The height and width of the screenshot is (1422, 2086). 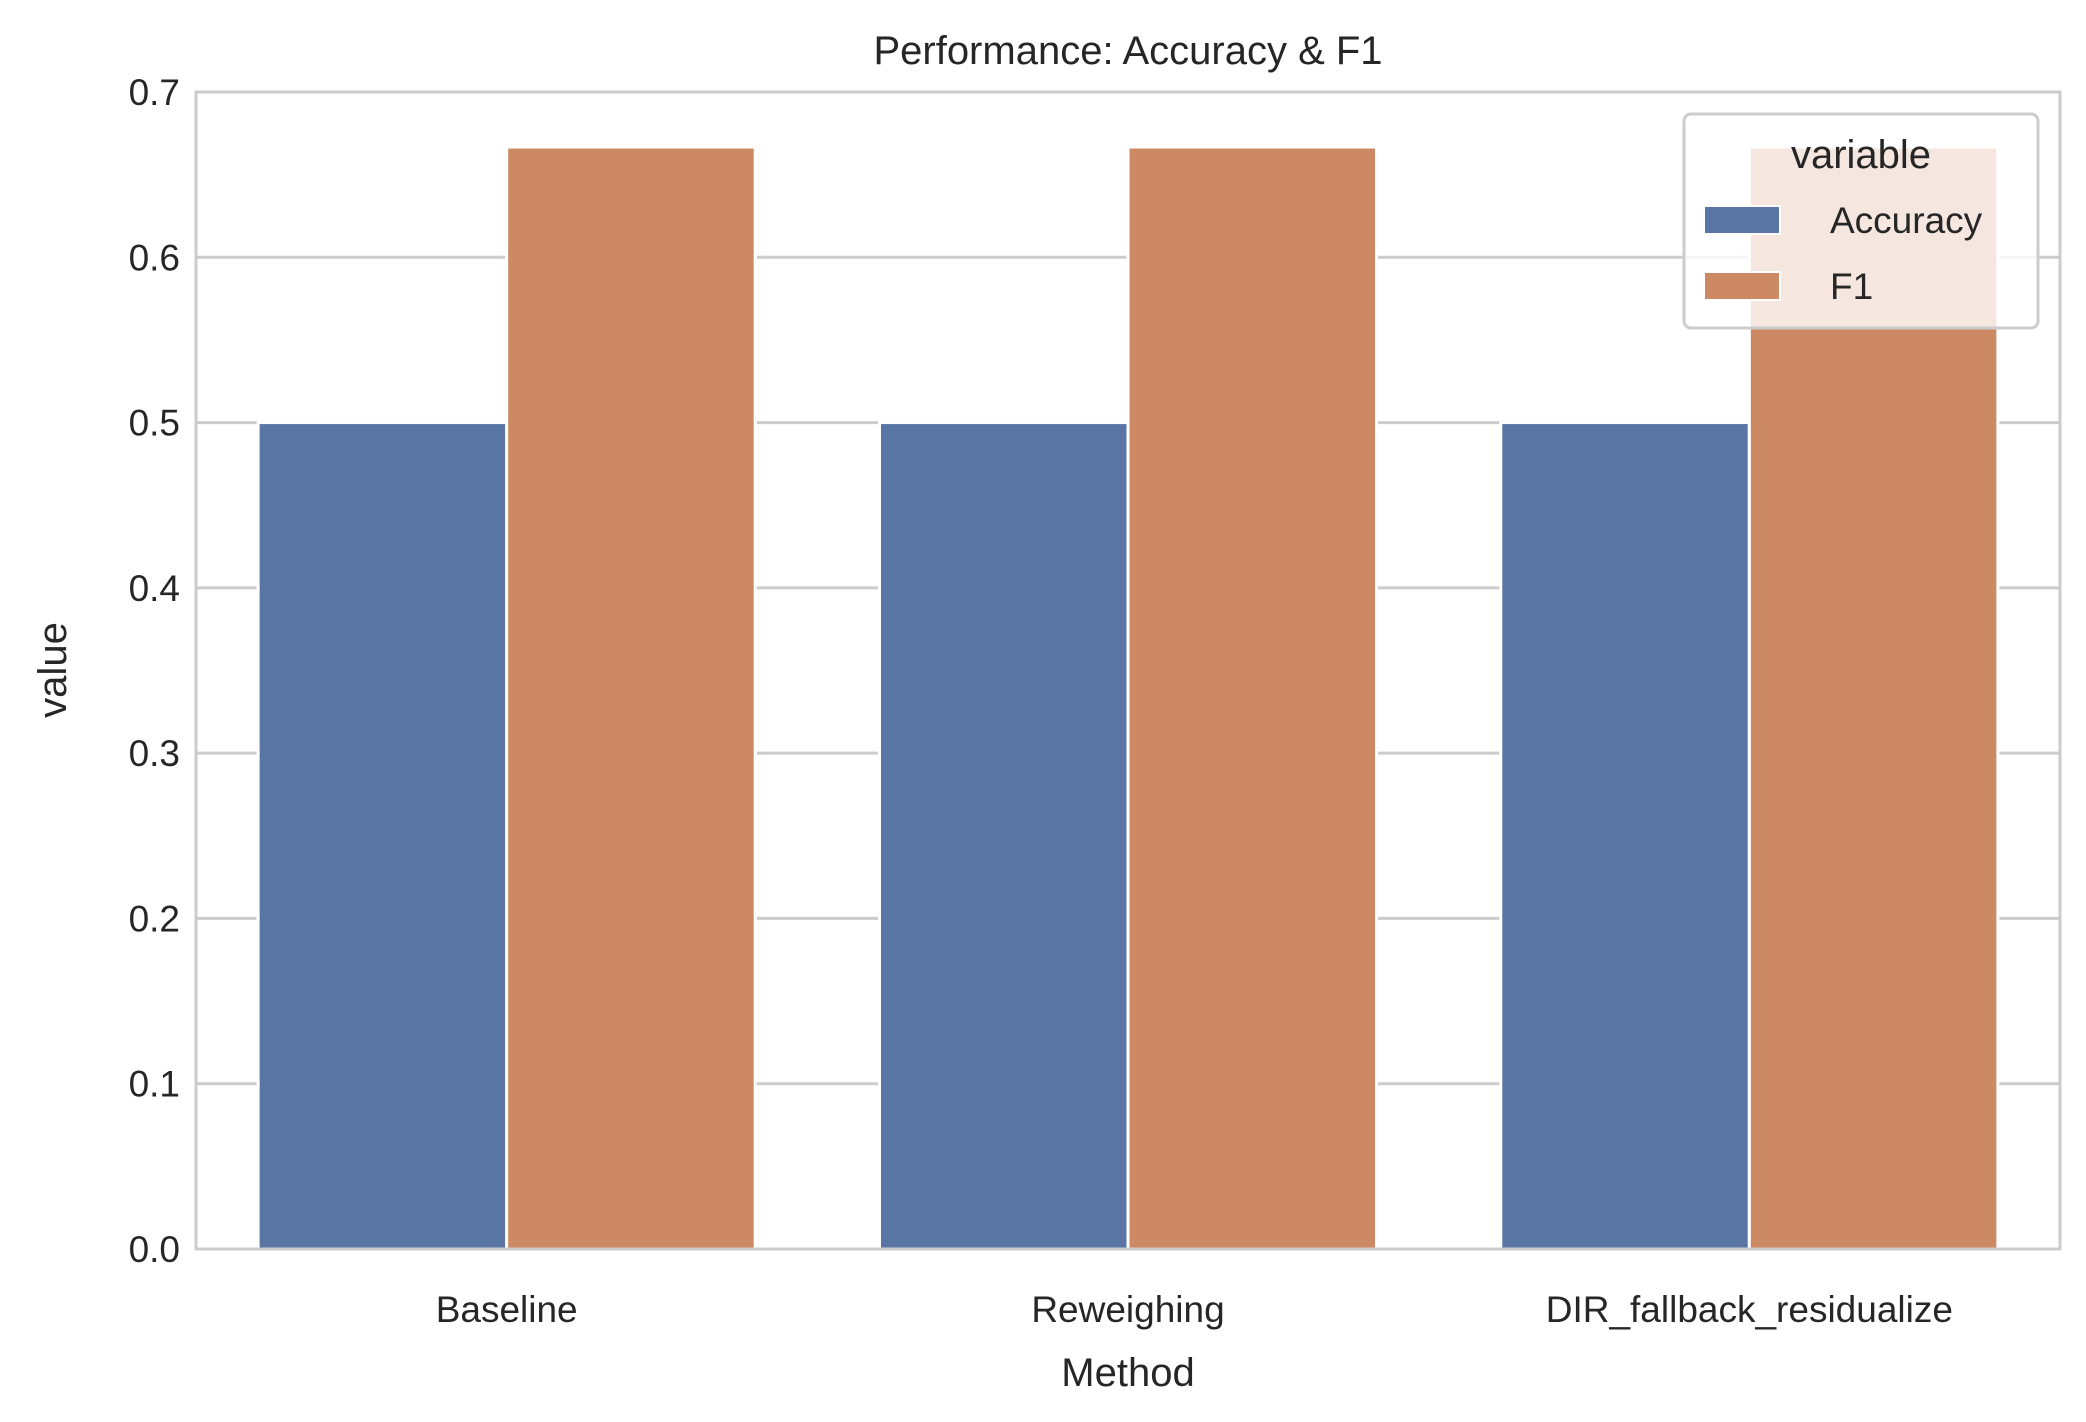 What do you see at coordinates (154, 1084) in the screenshot?
I see `y-tick-label: 0.1` at bounding box center [154, 1084].